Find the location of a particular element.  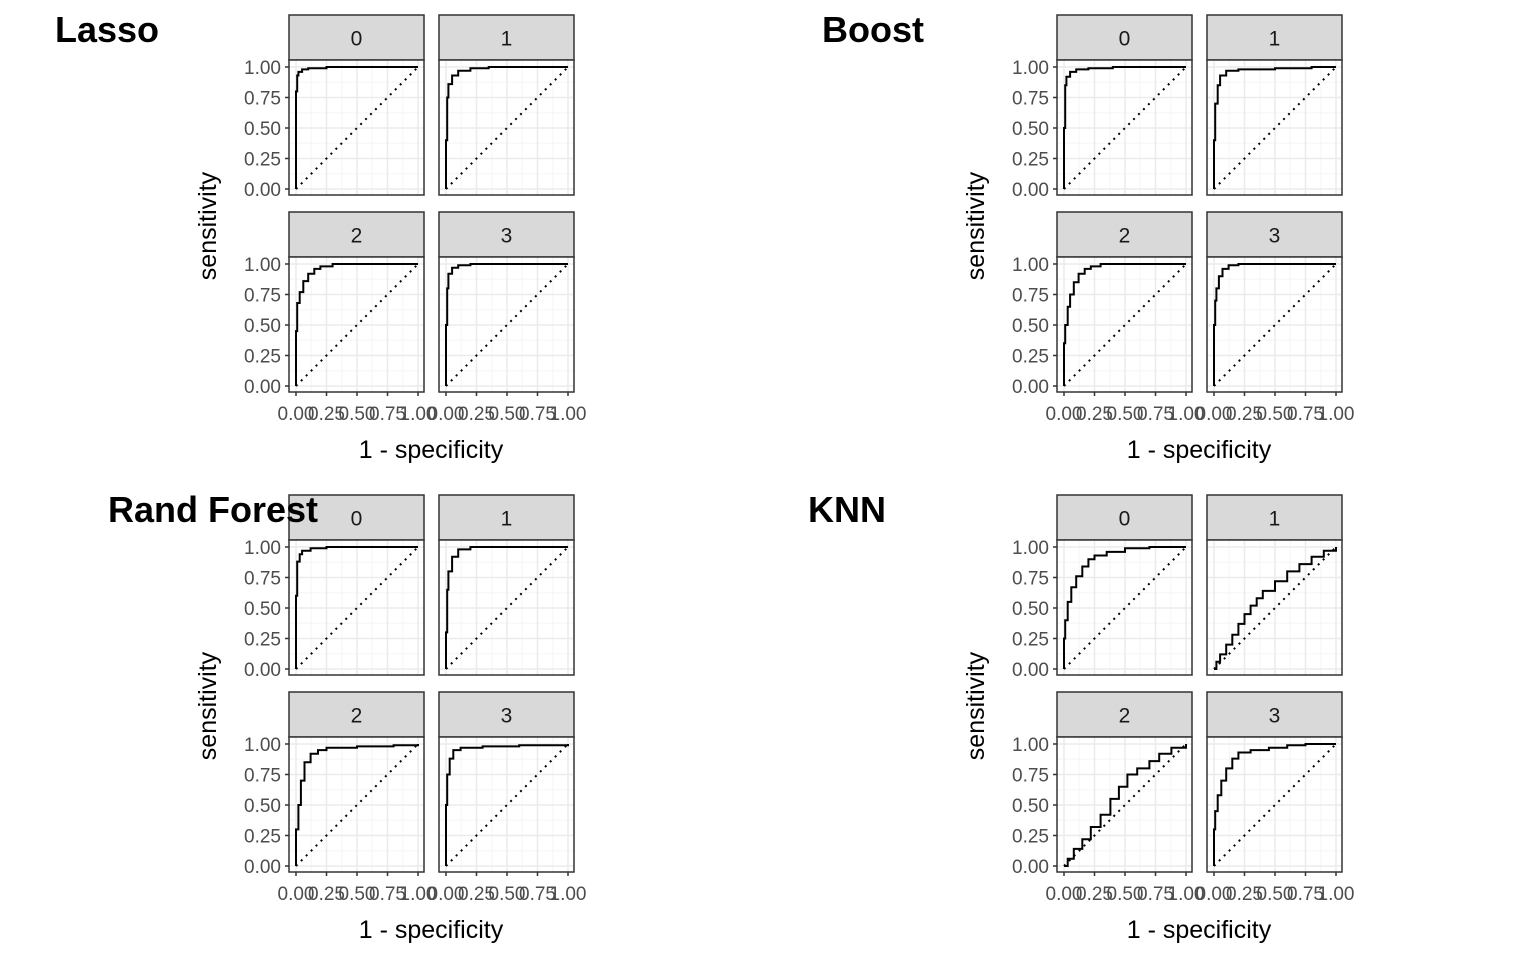

panel-title-lasso: Lasso is located at coordinates (107, 29).